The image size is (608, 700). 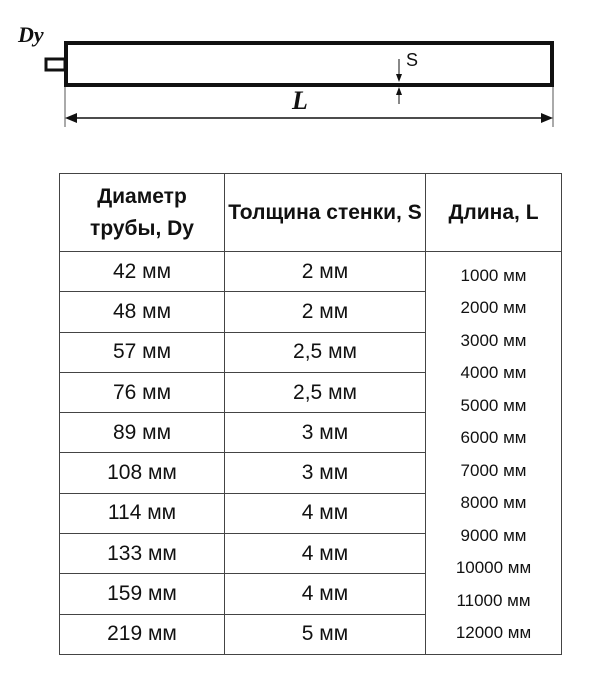 I want to click on table-row: 219 мм 5 мм, so click(x=310, y=634).